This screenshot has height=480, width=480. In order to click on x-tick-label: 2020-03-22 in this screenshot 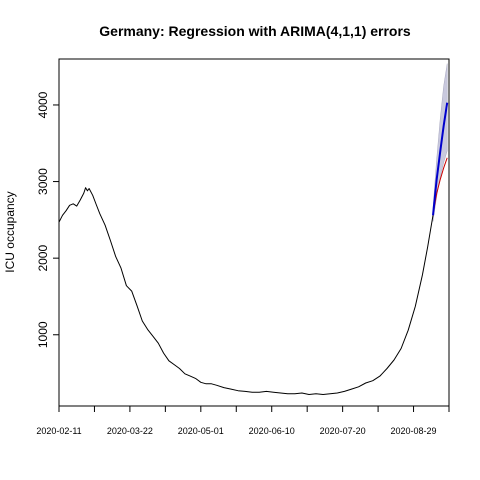, I will do `click(130, 431)`.